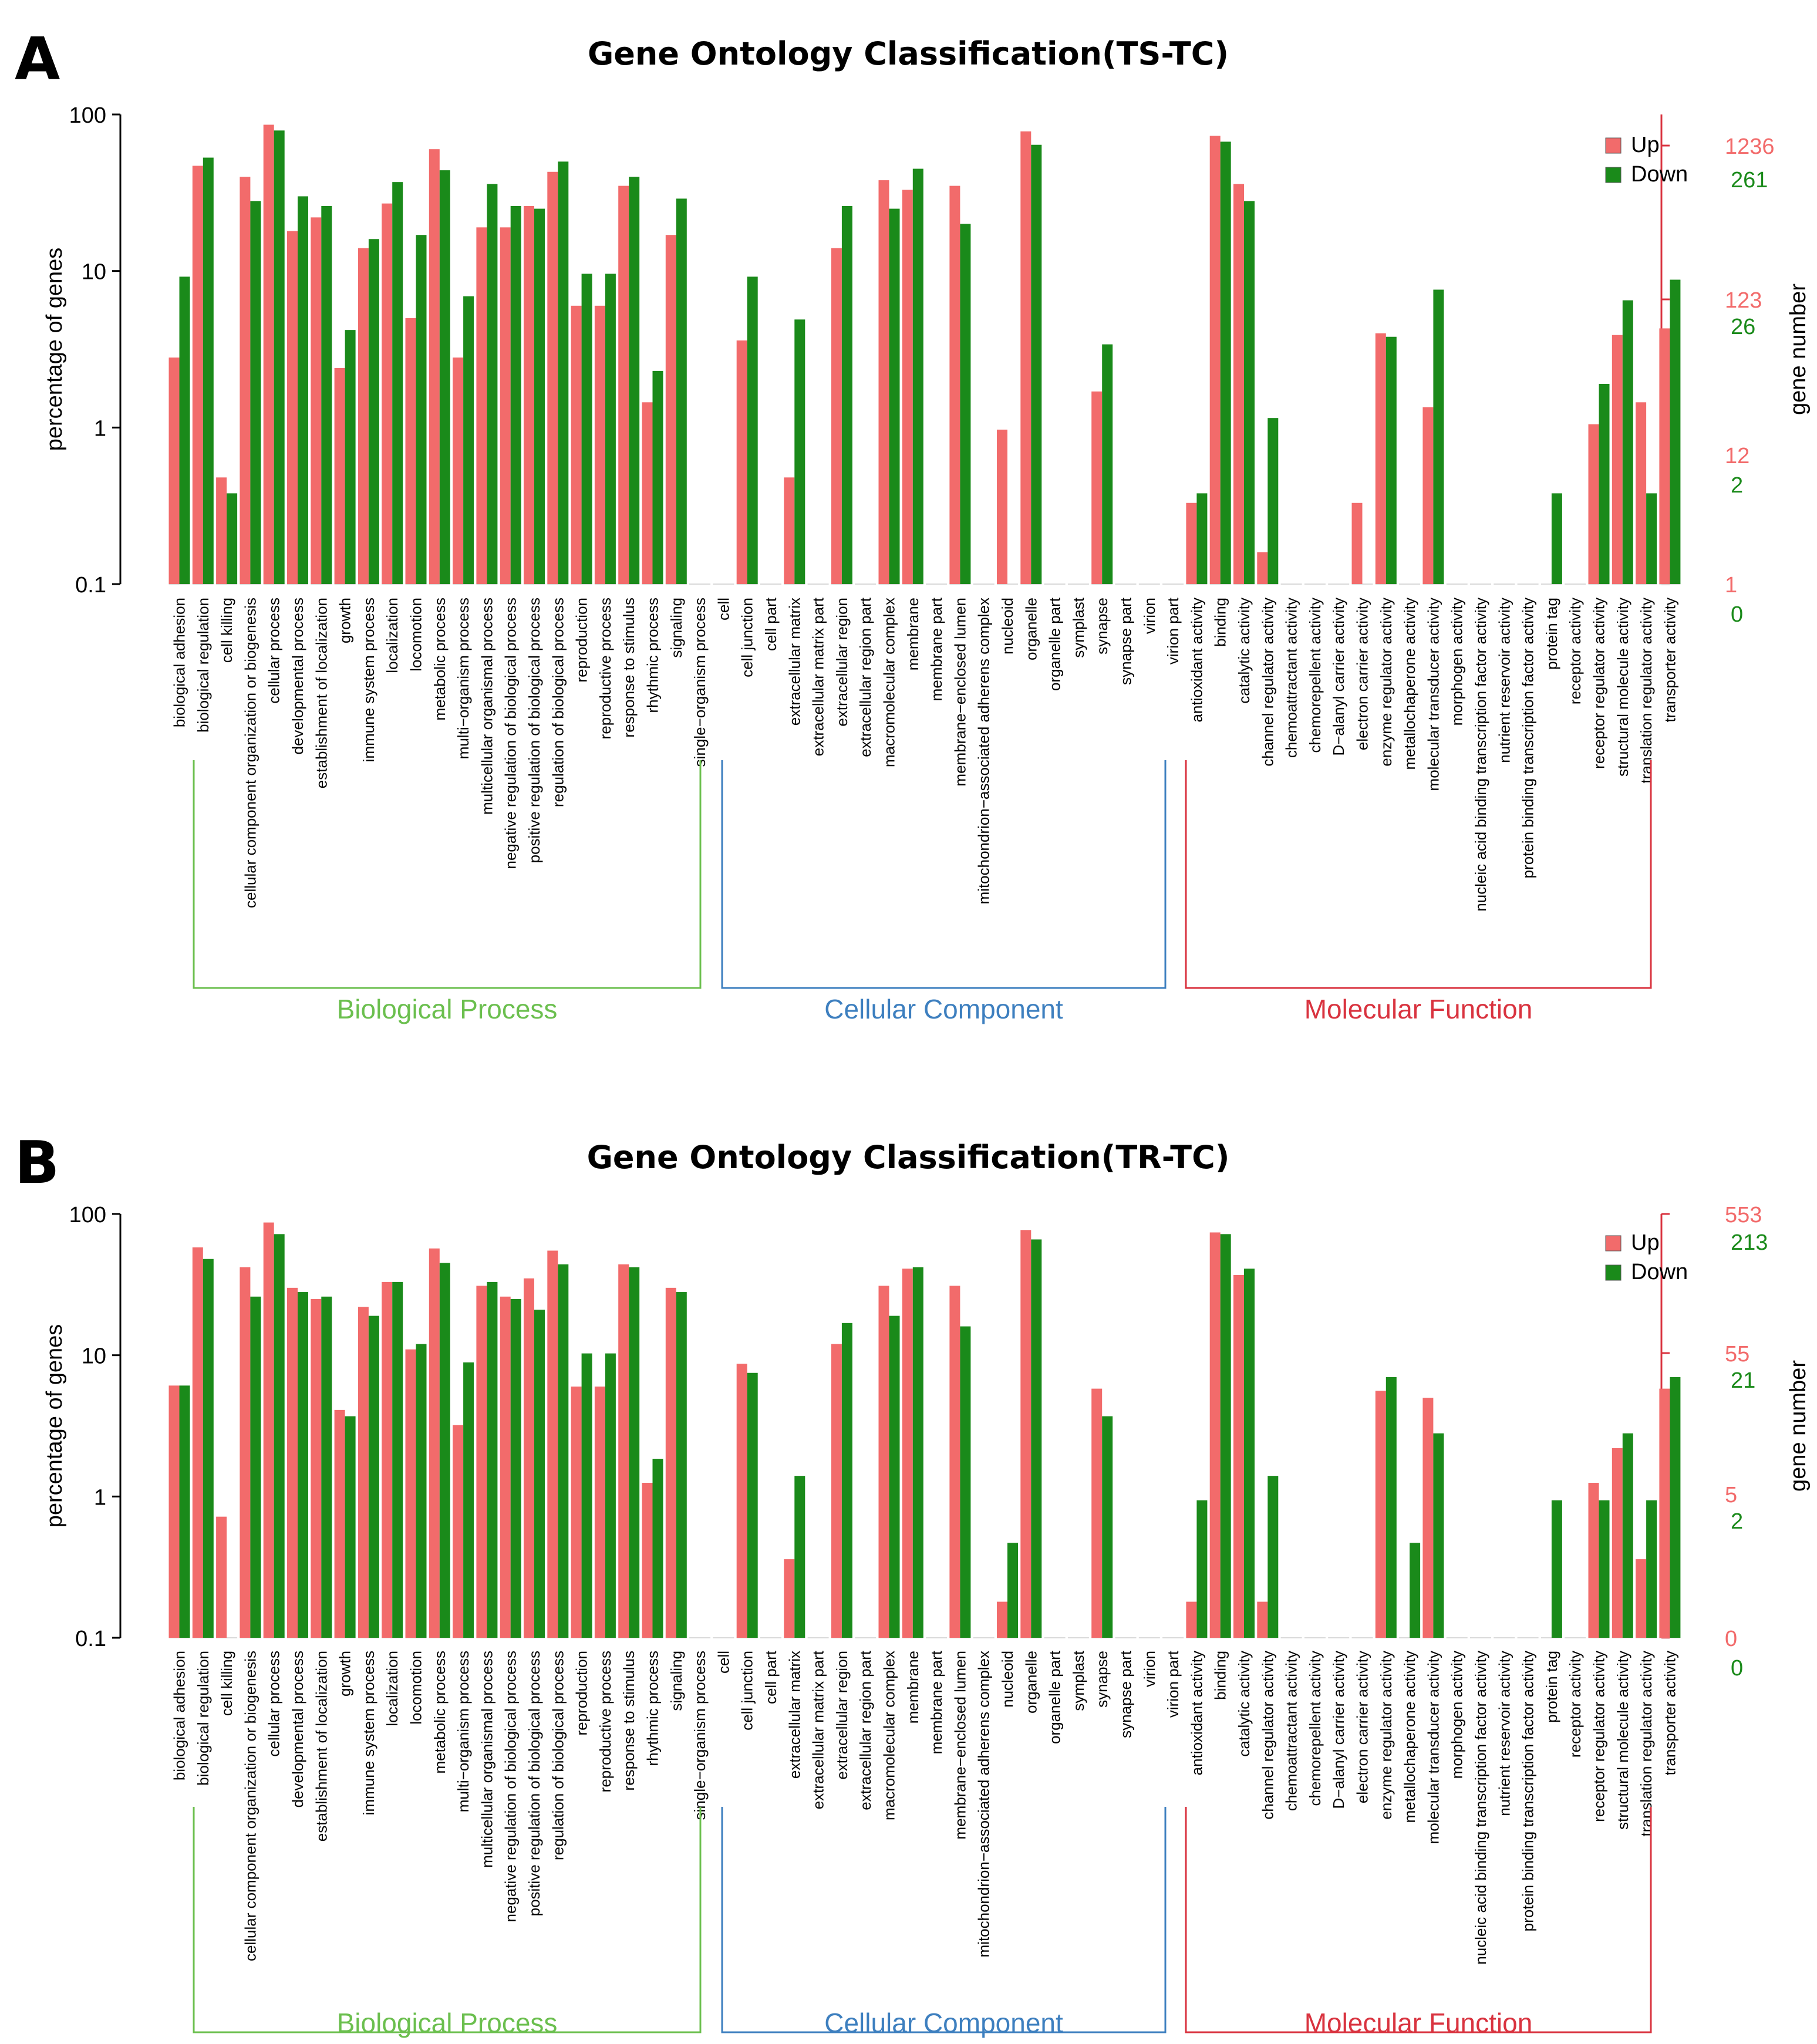 Image resolution: width=1817 pixels, height=2044 pixels. Describe the element at coordinates (1743, 327) in the screenshot. I see `y2-tick-label-down: 26` at that location.